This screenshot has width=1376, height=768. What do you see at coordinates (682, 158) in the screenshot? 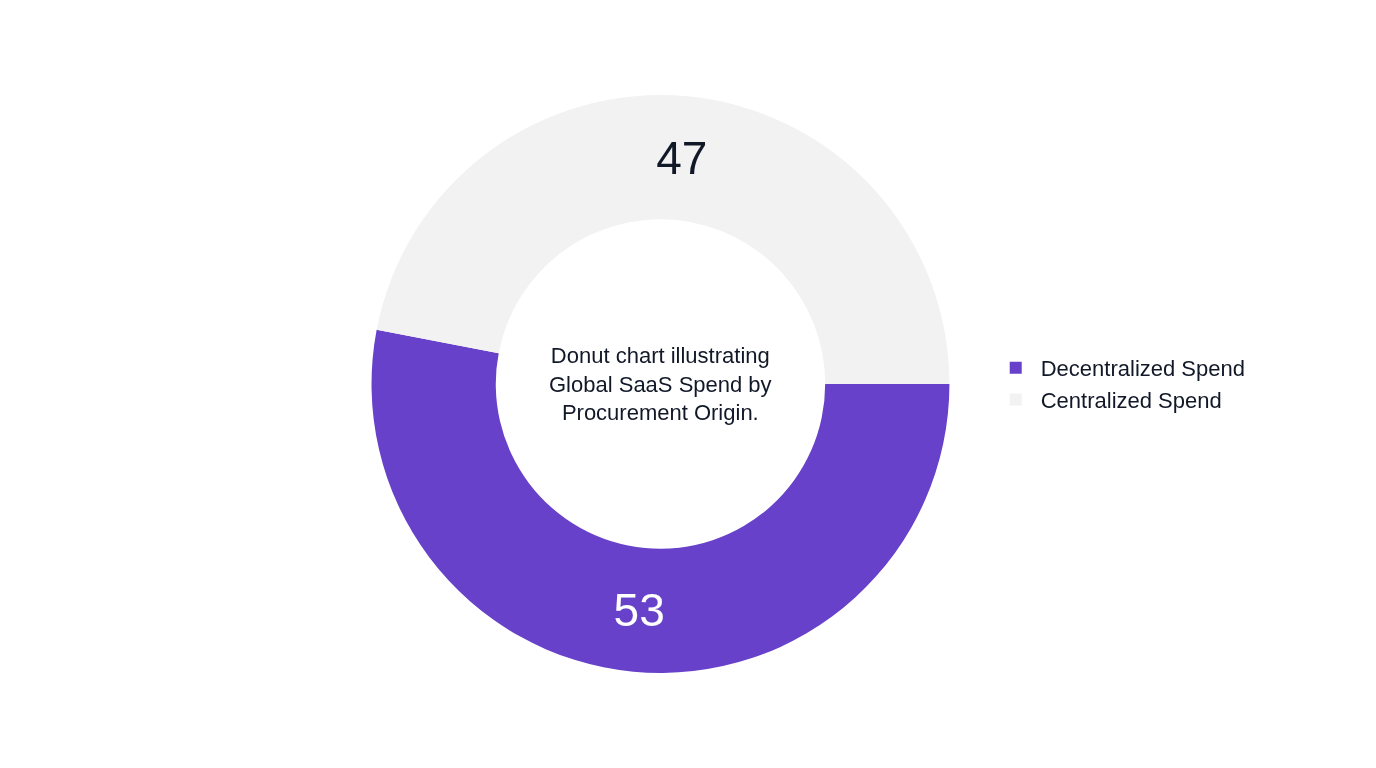
I see `data-label: 47` at bounding box center [682, 158].